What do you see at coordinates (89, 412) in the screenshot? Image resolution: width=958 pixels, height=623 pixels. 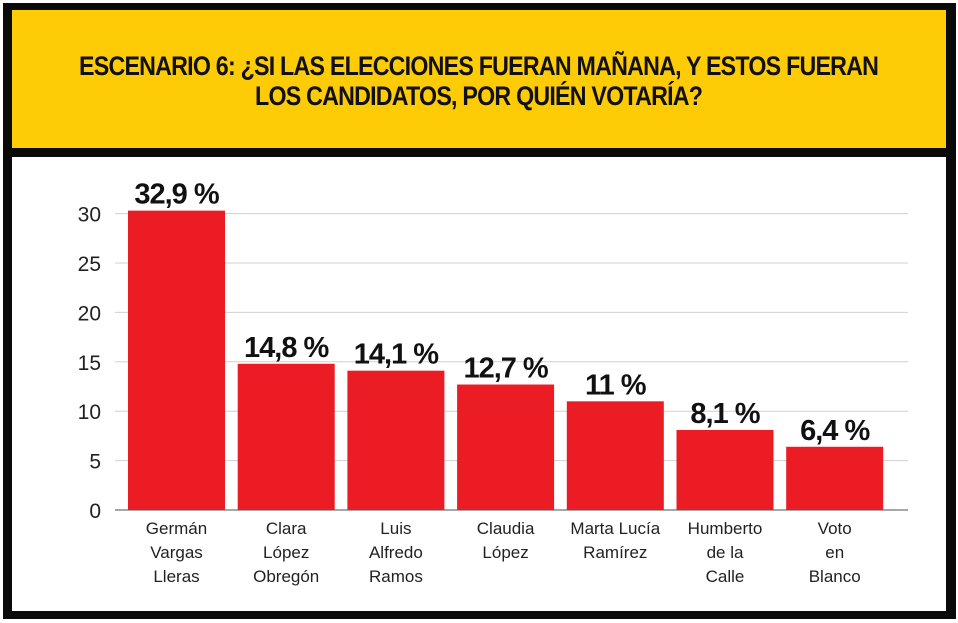 I see `y-tick-label: 10` at bounding box center [89, 412].